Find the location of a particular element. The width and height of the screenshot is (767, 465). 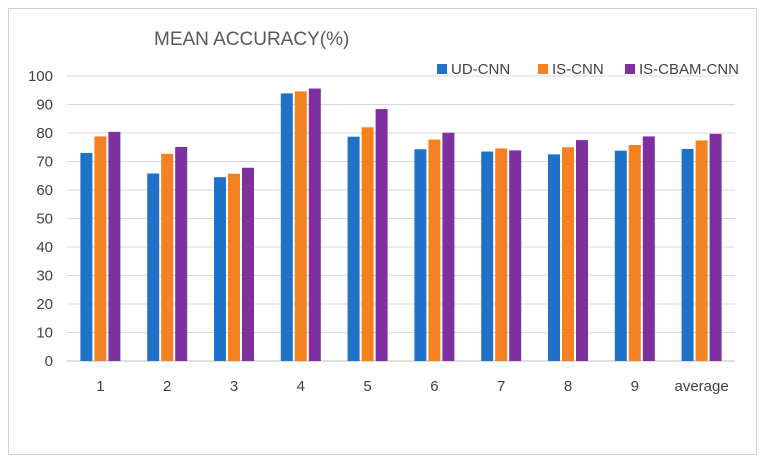

x-tick-label: 4 is located at coordinates (301, 386).